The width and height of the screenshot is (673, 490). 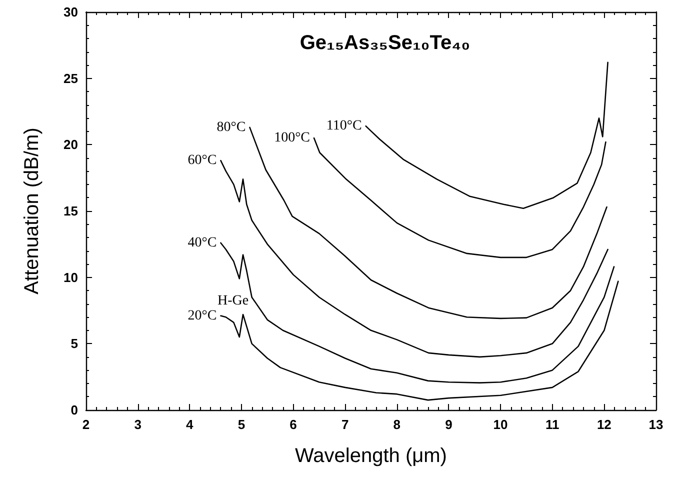 I want to click on x-tick-label: 9, so click(x=448, y=424).